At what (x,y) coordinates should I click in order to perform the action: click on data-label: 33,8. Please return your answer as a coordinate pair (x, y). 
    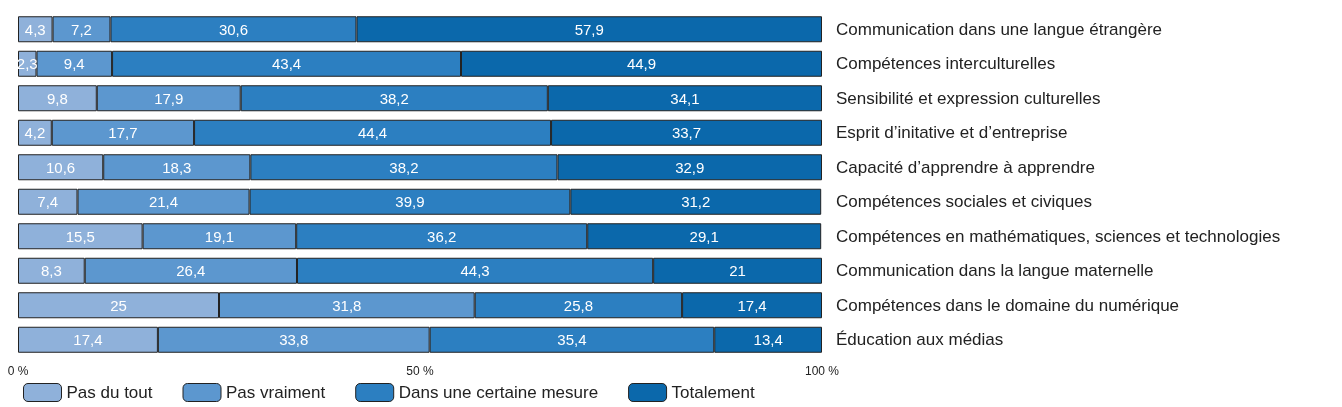
    Looking at the image, I should click on (294, 340).